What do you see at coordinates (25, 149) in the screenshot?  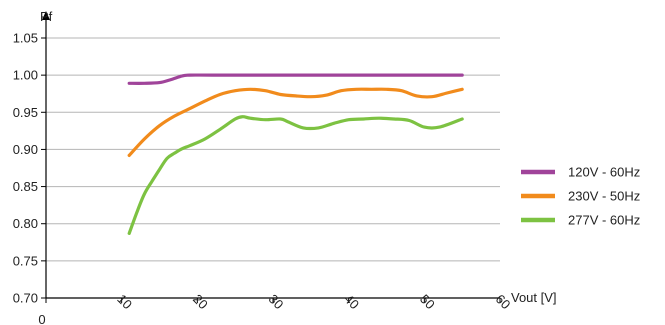 I see `y-tick-label: 0.90` at bounding box center [25, 149].